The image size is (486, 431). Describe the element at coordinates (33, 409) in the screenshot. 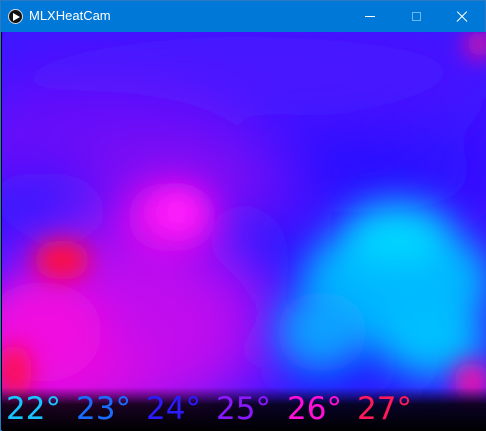

I see `temp-label-22: 22°` at that location.